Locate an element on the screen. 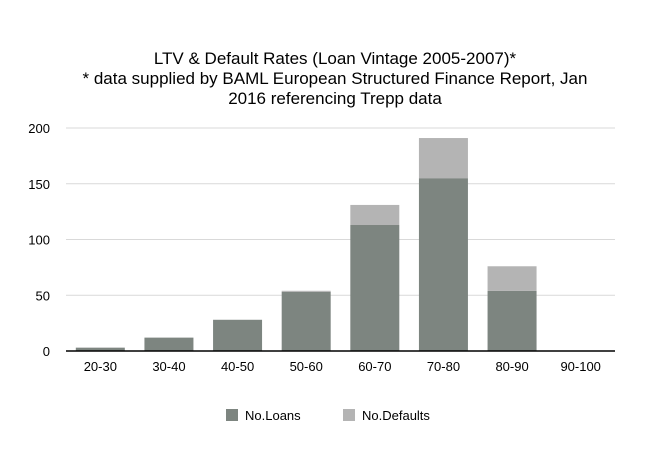 The width and height of the screenshot is (670, 458). y-tick-labels: 0 50 100 150 200 is located at coordinates (39, 240).